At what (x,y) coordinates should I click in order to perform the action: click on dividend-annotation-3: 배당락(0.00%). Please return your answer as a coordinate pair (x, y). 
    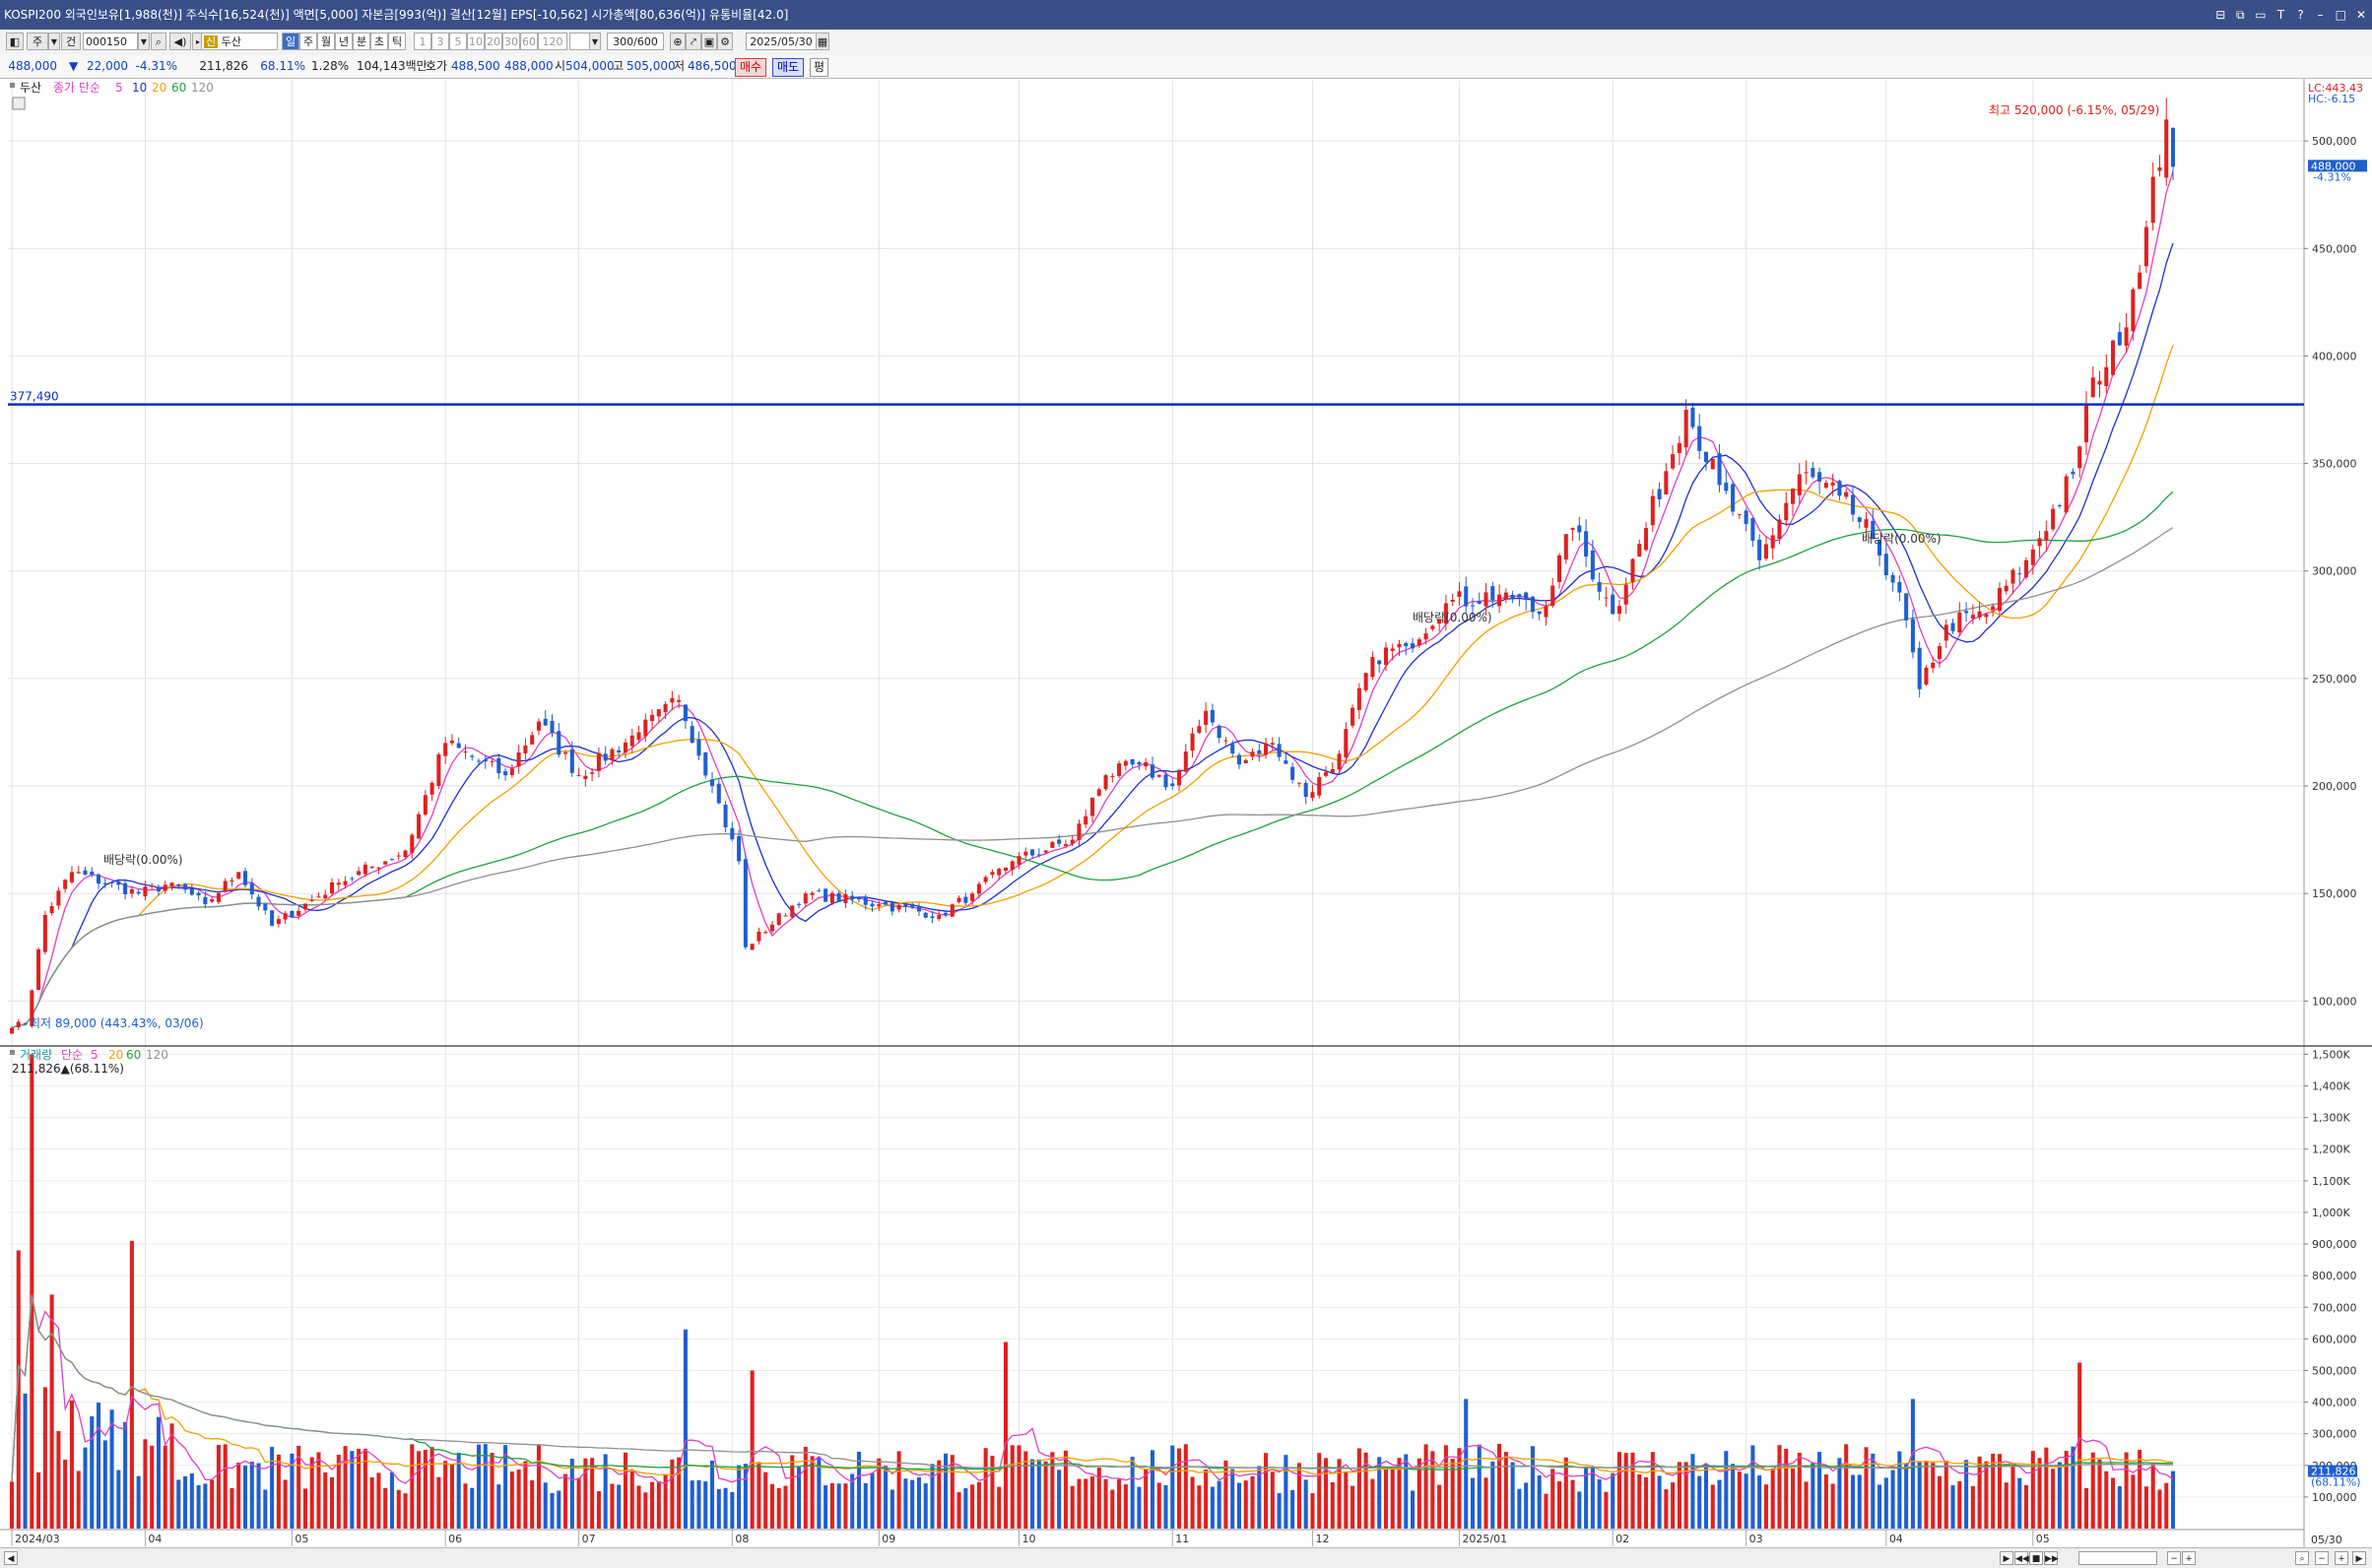
    Looking at the image, I should click on (1902, 539).